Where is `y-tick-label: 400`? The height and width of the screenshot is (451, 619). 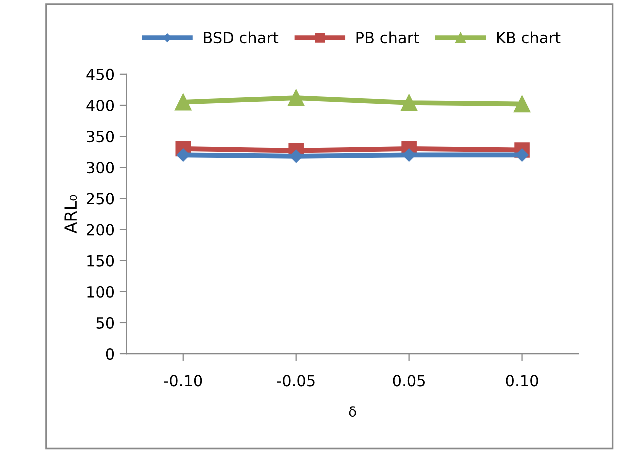
y-tick-label: 400 is located at coordinates (100, 106).